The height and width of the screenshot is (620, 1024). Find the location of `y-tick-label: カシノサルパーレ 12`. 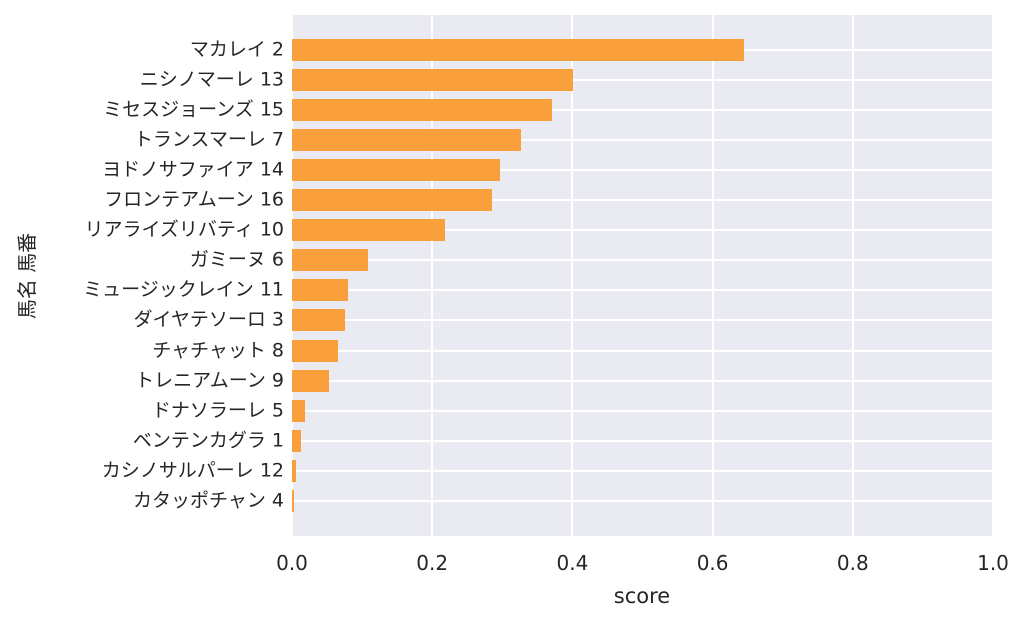

y-tick-label: カシノサルパーレ 12 is located at coordinates (192, 470).